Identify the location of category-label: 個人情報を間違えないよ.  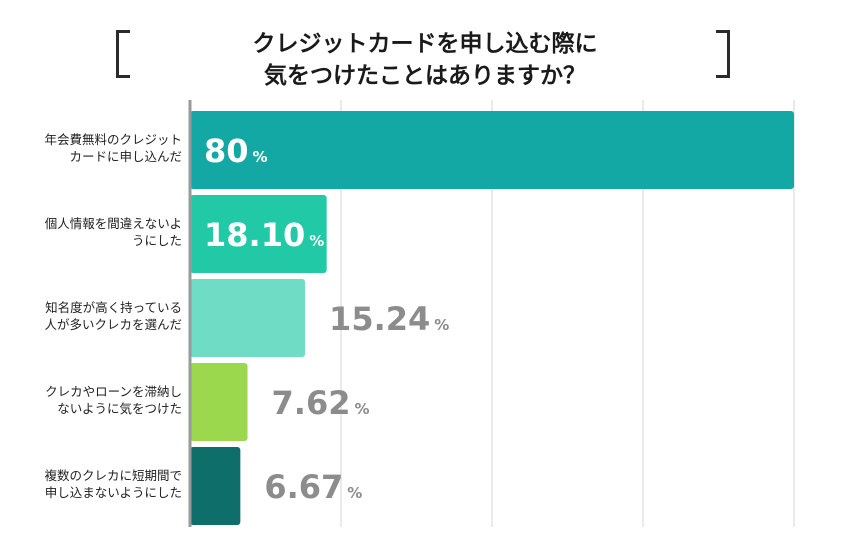
(113, 223).